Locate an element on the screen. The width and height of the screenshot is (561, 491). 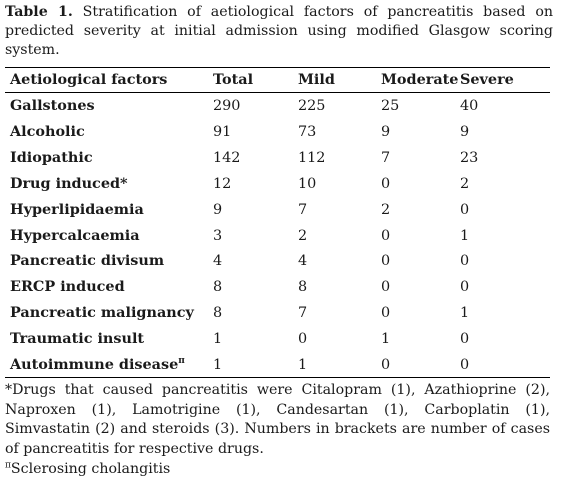
cell-moderate: 7 is located at coordinates (386, 157).